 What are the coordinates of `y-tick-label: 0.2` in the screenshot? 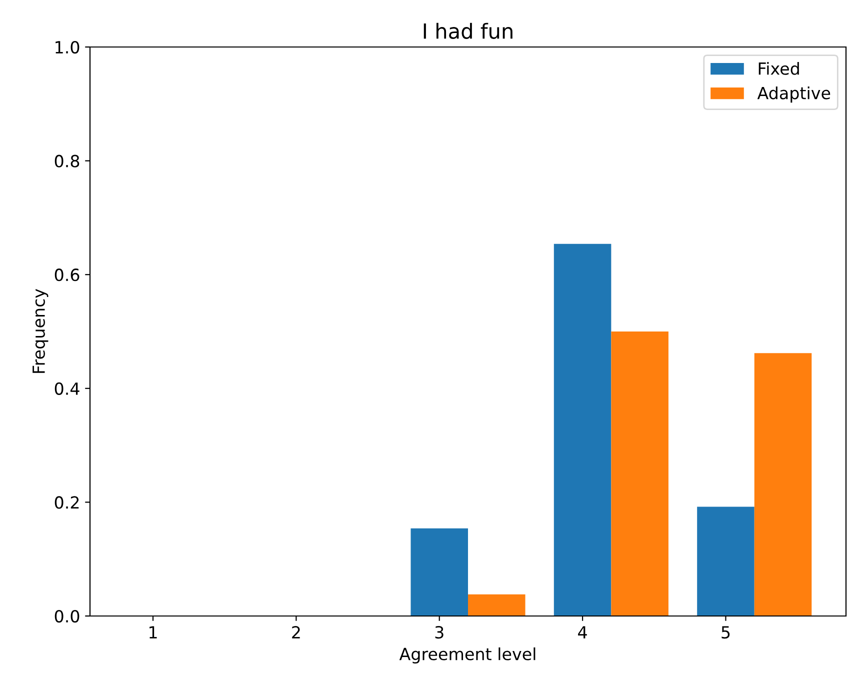 It's located at (66, 502).